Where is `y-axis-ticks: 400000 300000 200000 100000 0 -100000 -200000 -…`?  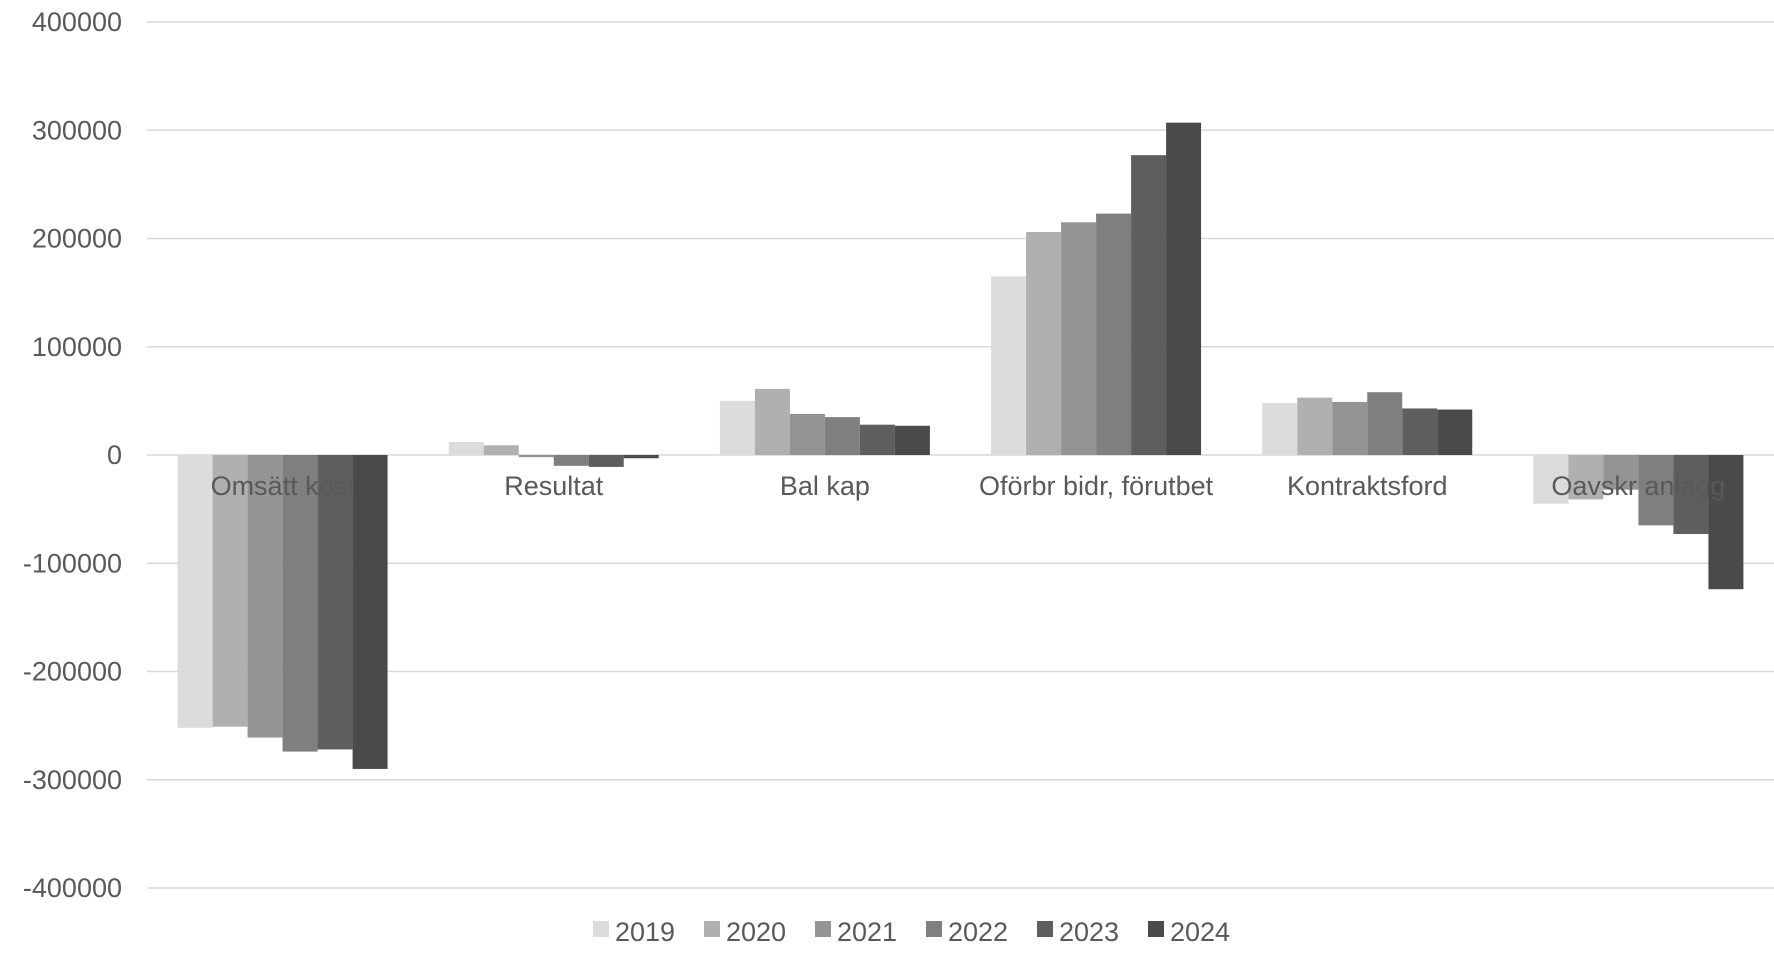 y-axis-ticks: 400000 300000 200000 100000 0 -100000 -200000 -… is located at coordinates (72, 455).